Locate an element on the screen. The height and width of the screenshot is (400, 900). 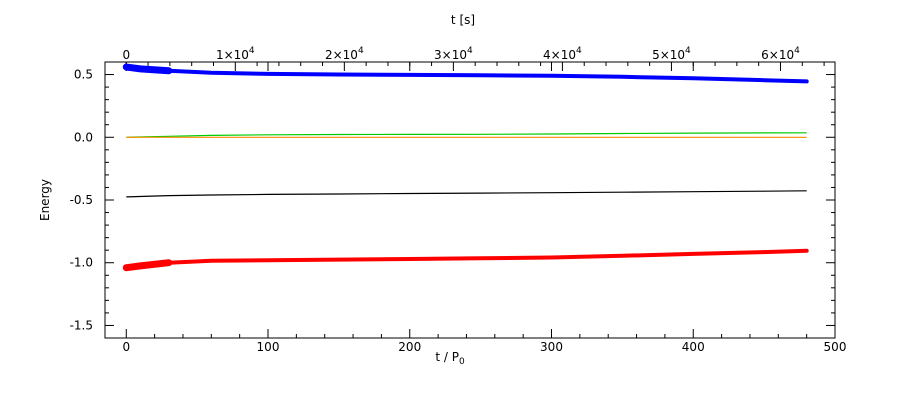
x-axis-title-bottom: t / P0 is located at coordinates (450, 358).